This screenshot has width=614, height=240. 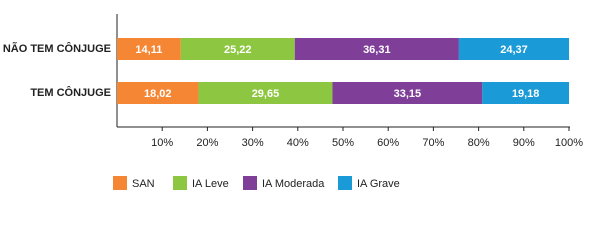 I want to click on value-label: 18,02, so click(x=158, y=94).